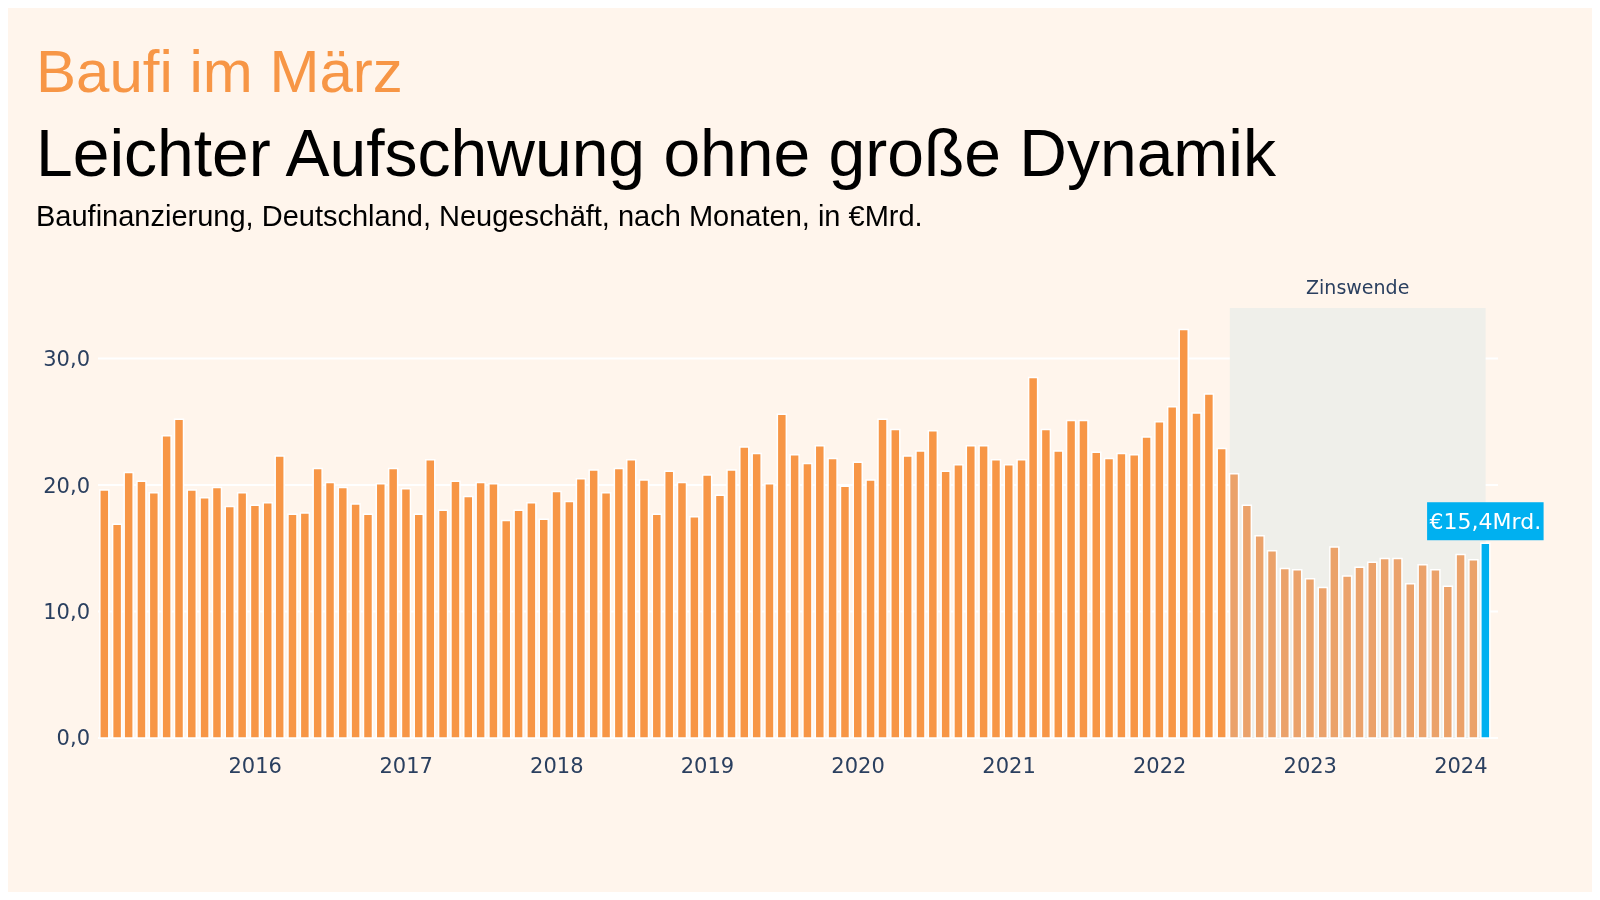 The image size is (1600, 900). I want to click on y-tick-label: 20,0, so click(66, 485).